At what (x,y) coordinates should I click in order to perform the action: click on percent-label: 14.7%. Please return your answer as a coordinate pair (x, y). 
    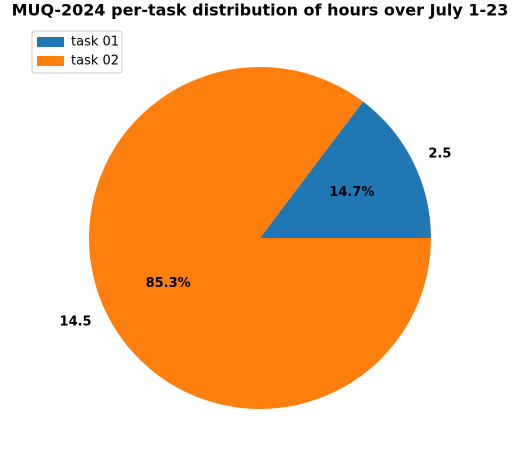
    Looking at the image, I should click on (351, 192).